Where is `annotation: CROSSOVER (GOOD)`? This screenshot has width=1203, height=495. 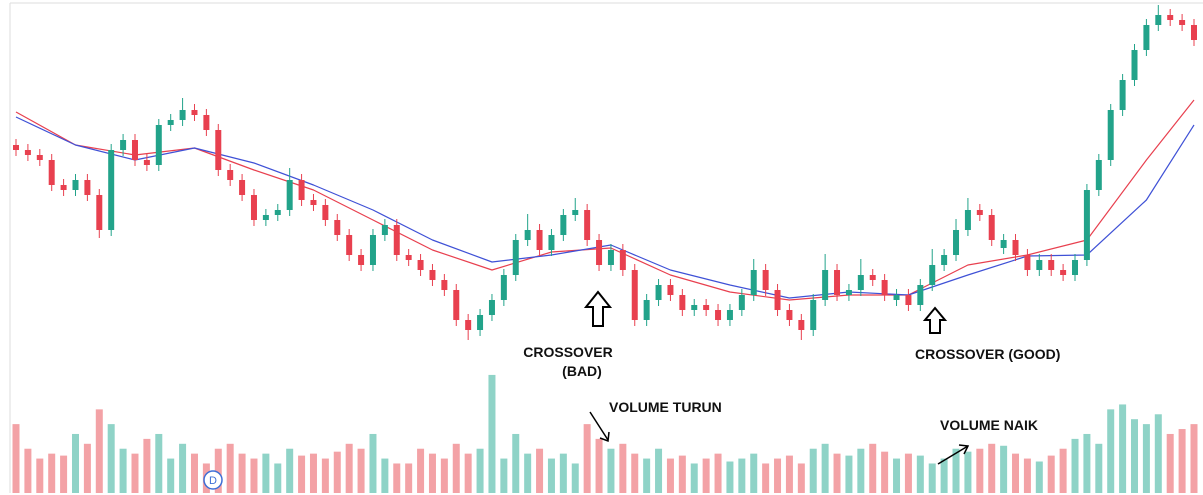
annotation: CROSSOVER (GOOD) is located at coordinates (987, 354).